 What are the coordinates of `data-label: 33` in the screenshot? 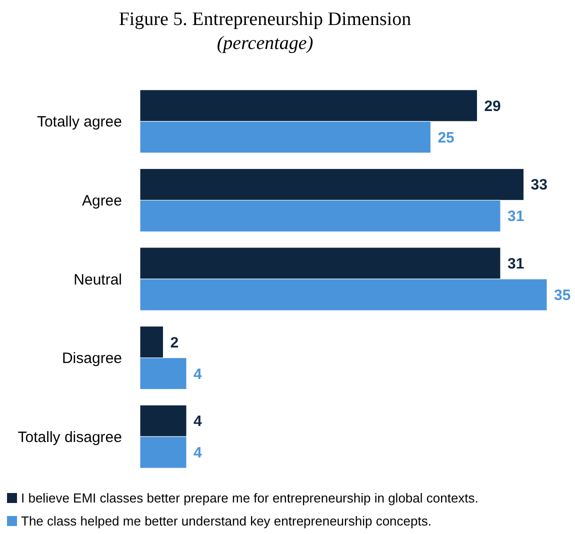 It's located at (539, 185).